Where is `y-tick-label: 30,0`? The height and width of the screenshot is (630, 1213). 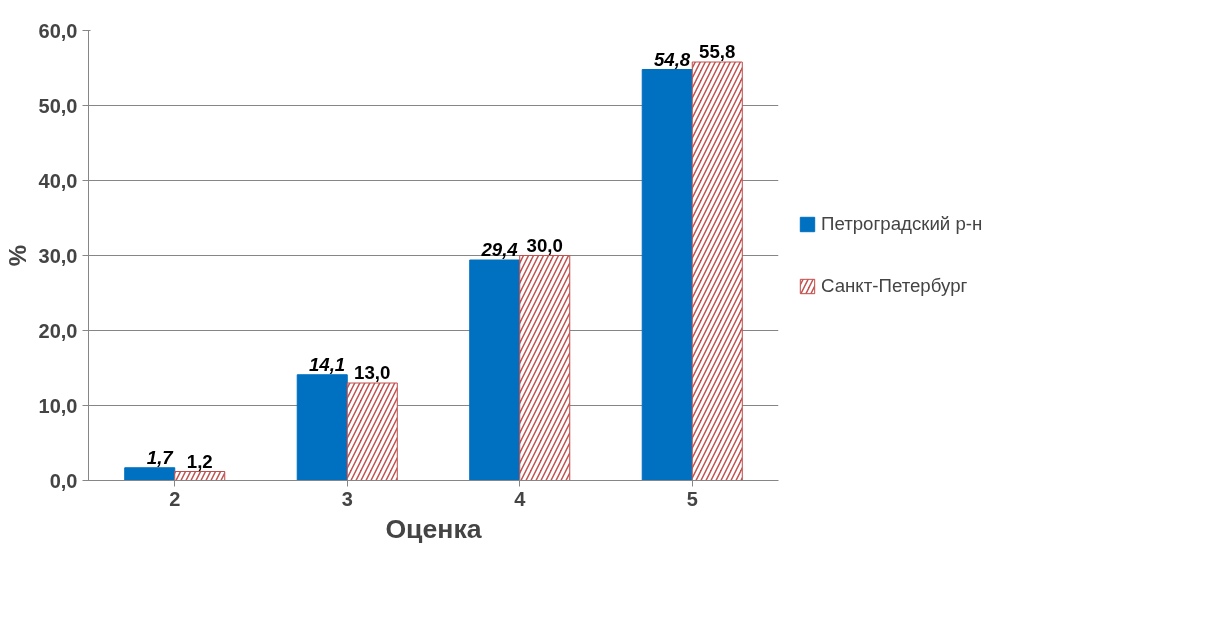
y-tick-label: 30,0 is located at coordinates (58, 255).